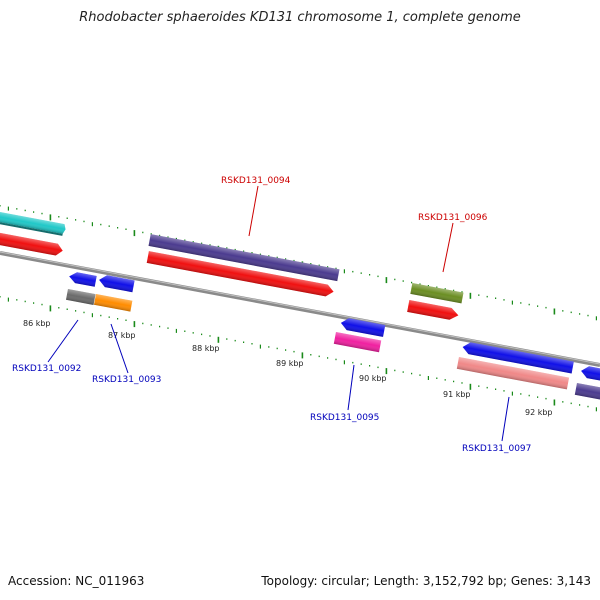 Image resolution: width=600 pixels, height=600 pixels. I want to click on scale-label-90: 90 kbp, so click(373, 378).